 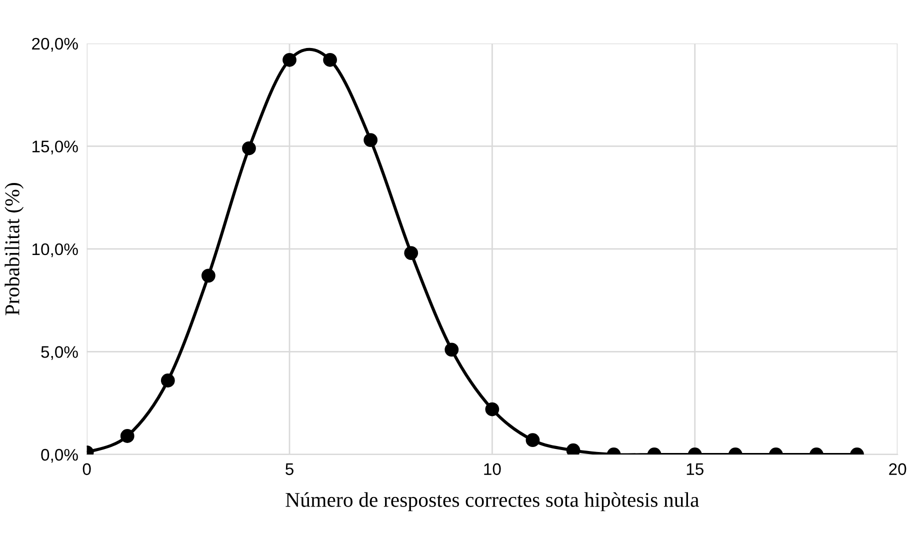 I want to click on x-tick-label: 5, so click(x=290, y=469).